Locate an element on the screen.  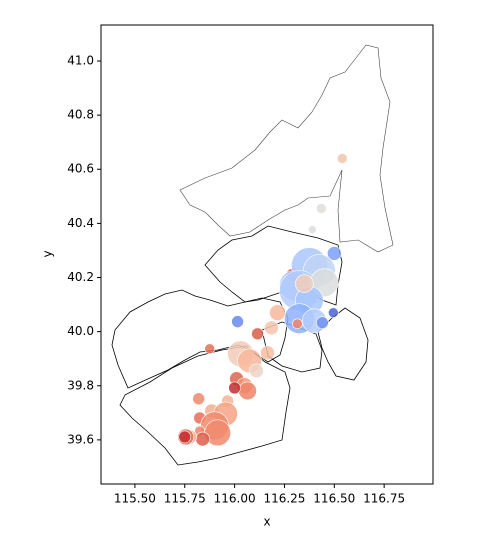
y-tick-label: 40.4 is located at coordinates (80, 223).